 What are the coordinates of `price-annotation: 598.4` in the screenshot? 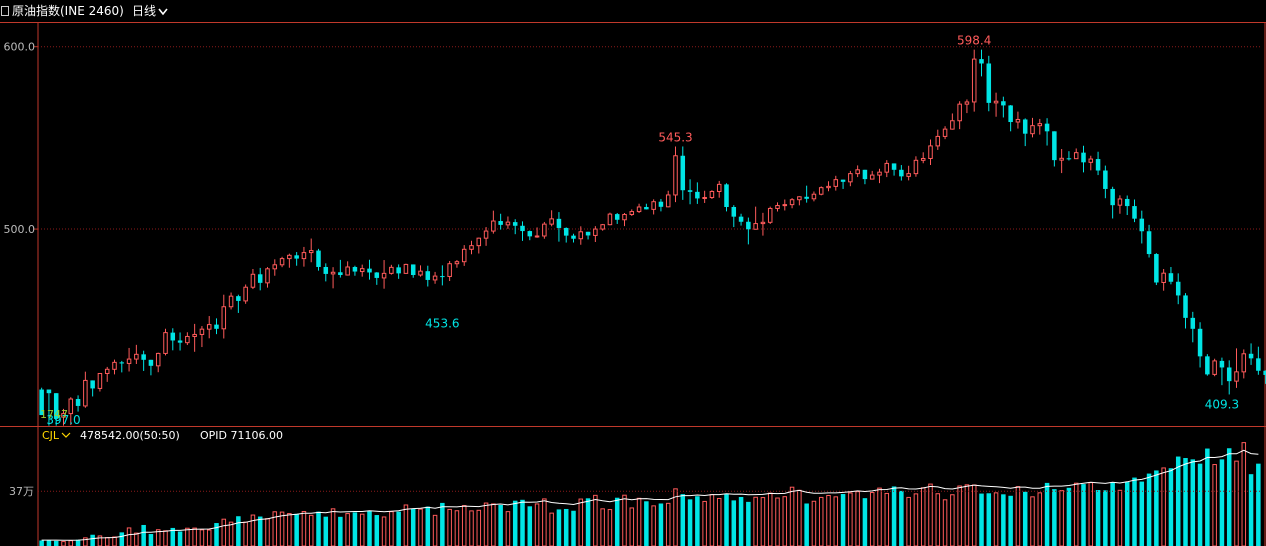 It's located at (974, 41).